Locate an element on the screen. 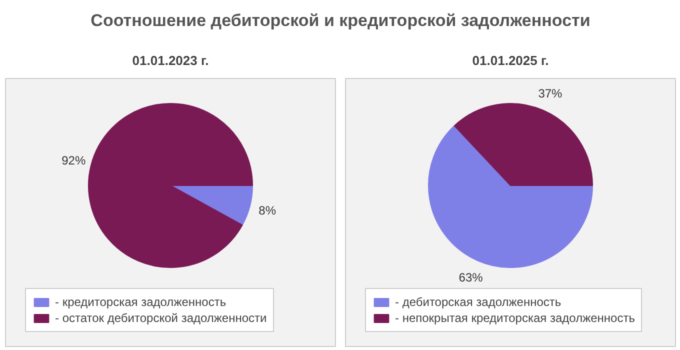 This screenshot has width=680, height=350. data-label: 37% is located at coordinates (550, 93).